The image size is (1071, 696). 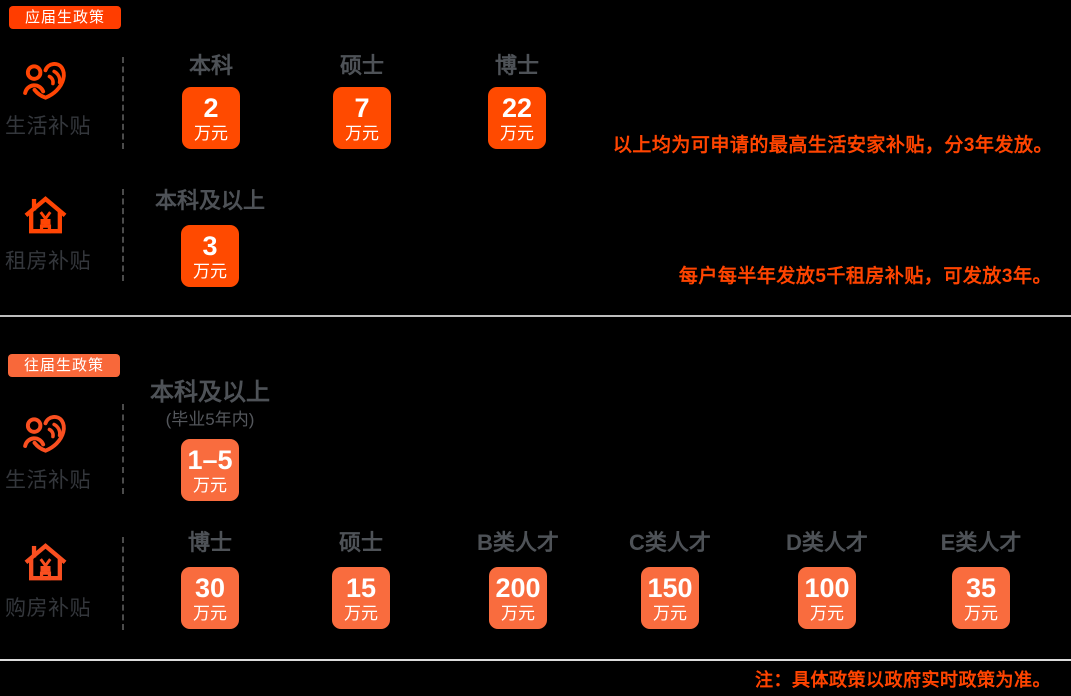 I want to click on column-master: 硕士 7 万元, so click(x=362, y=101).